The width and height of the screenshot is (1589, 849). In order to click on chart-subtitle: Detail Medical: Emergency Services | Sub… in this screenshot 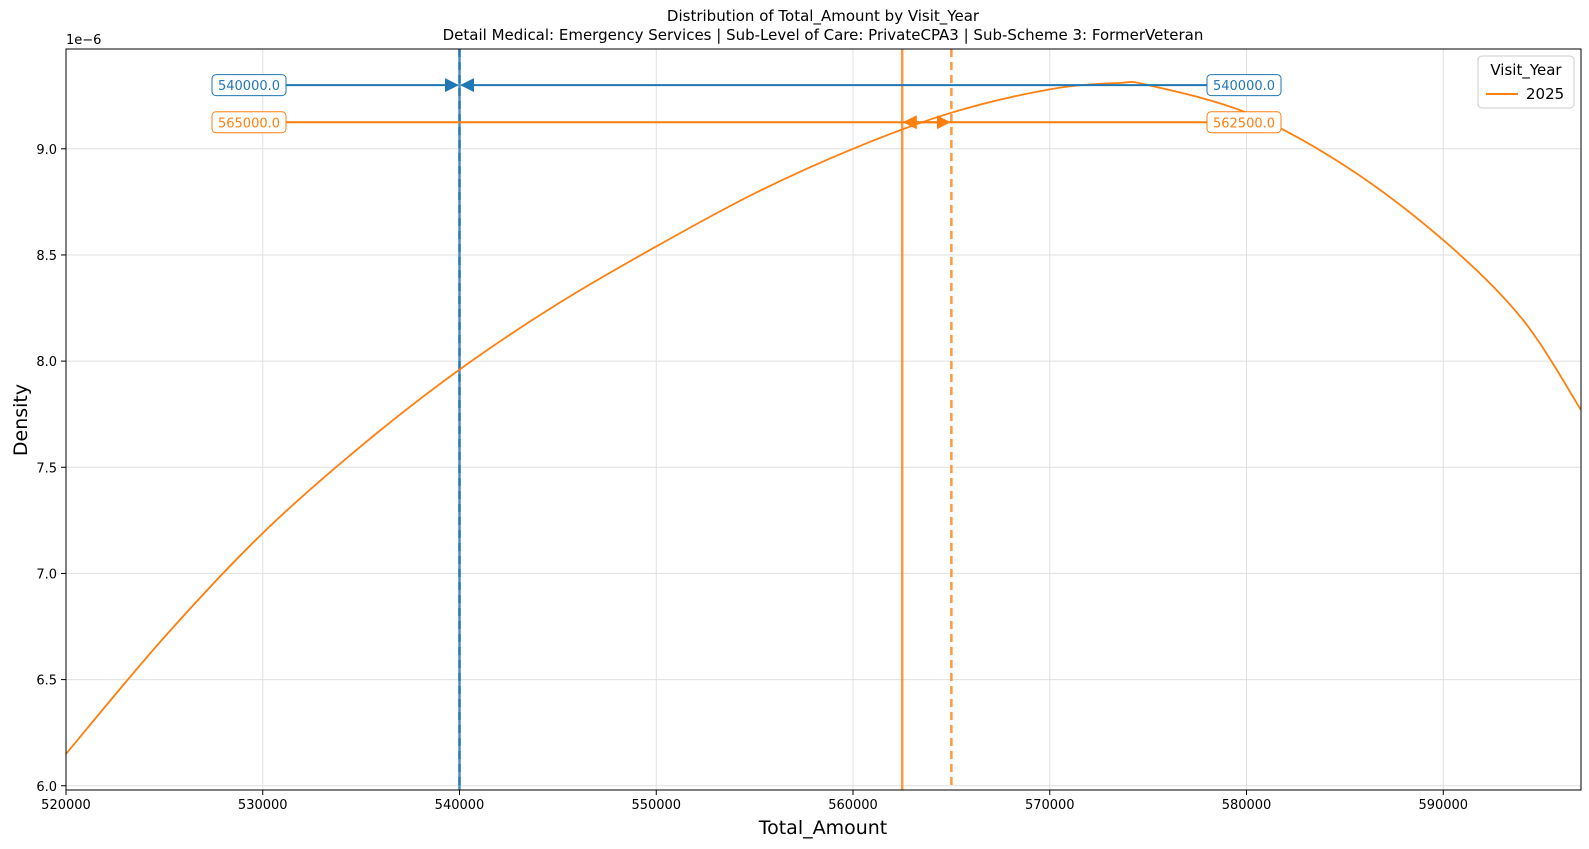, I will do `click(823, 35)`.